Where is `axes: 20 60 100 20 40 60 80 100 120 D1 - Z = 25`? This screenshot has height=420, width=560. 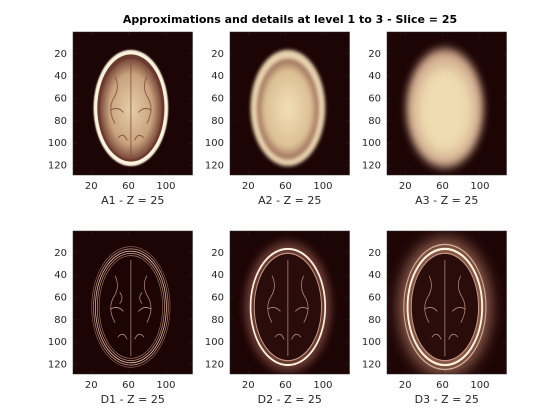
axes: 20 60 100 20 40 60 80 100 120 D1 - Z = 25 is located at coordinates (120, 318).